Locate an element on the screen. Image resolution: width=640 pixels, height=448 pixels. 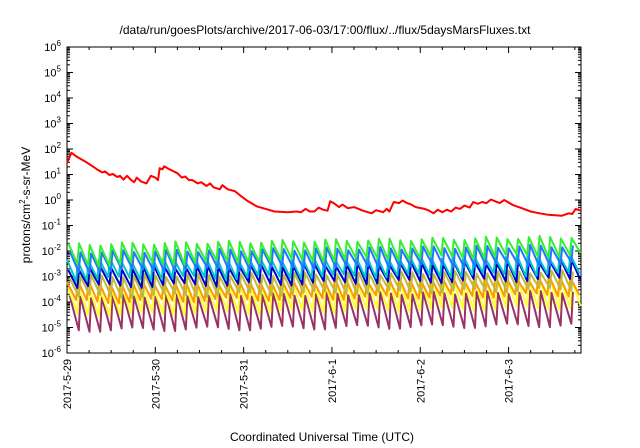
x-tick-label: 2017-5-29 is located at coordinates (68, 384).